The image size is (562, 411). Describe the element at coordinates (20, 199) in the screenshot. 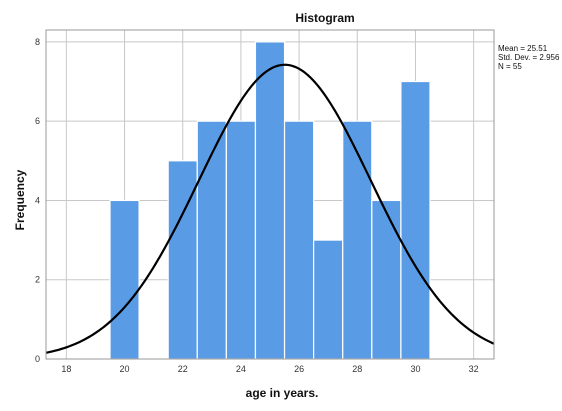

I see `y-axis-label: Frequency` at that location.